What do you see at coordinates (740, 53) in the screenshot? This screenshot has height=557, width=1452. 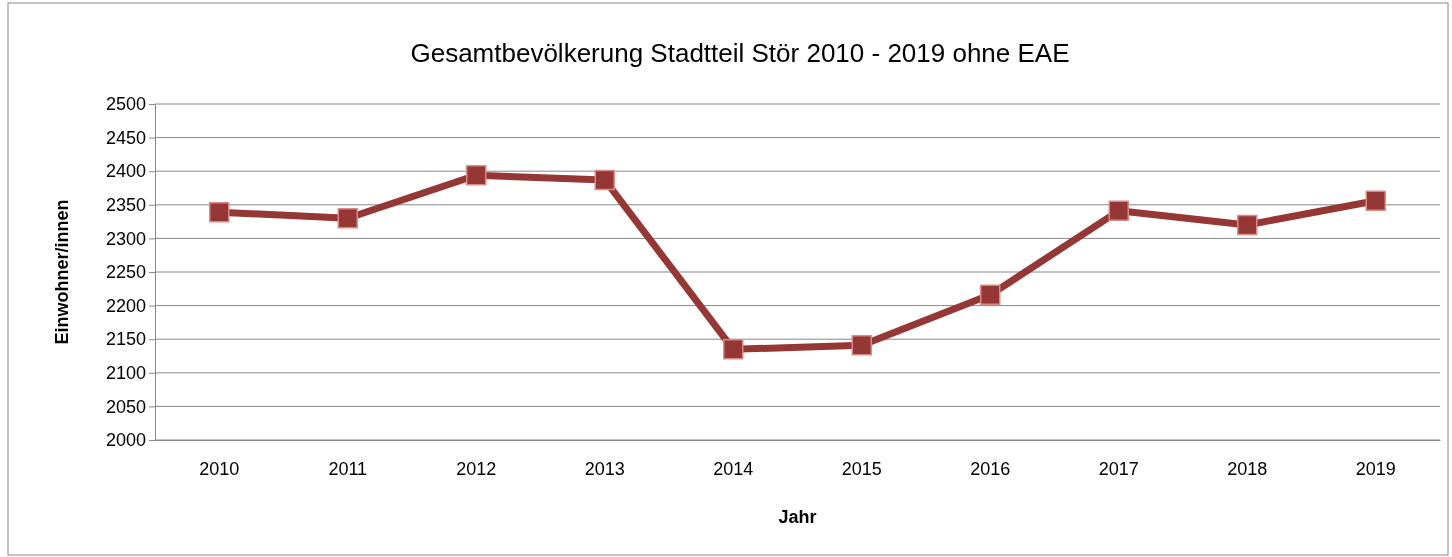 I see `chart-title: Gesamtbevölkerung Stadtteil Stör 2010 - 2019 ohne EAE` at bounding box center [740, 53].